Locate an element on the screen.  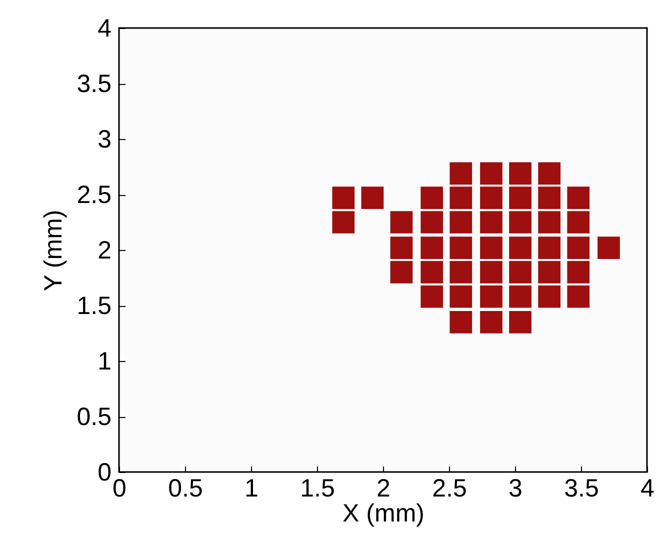
y-tick-label: 0.5 is located at coordinates (94, 417).